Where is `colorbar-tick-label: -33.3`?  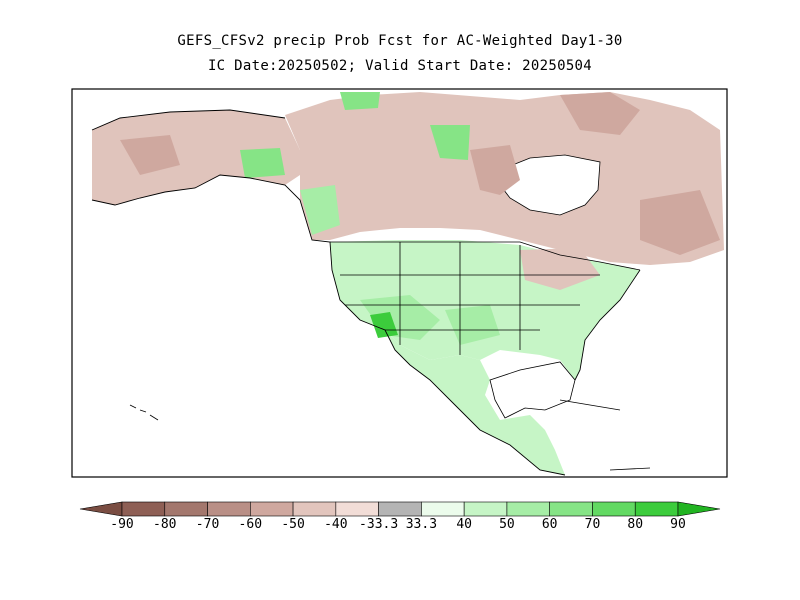 colorbar-tick-label: -33.3 is located at coordinates (379, 524).